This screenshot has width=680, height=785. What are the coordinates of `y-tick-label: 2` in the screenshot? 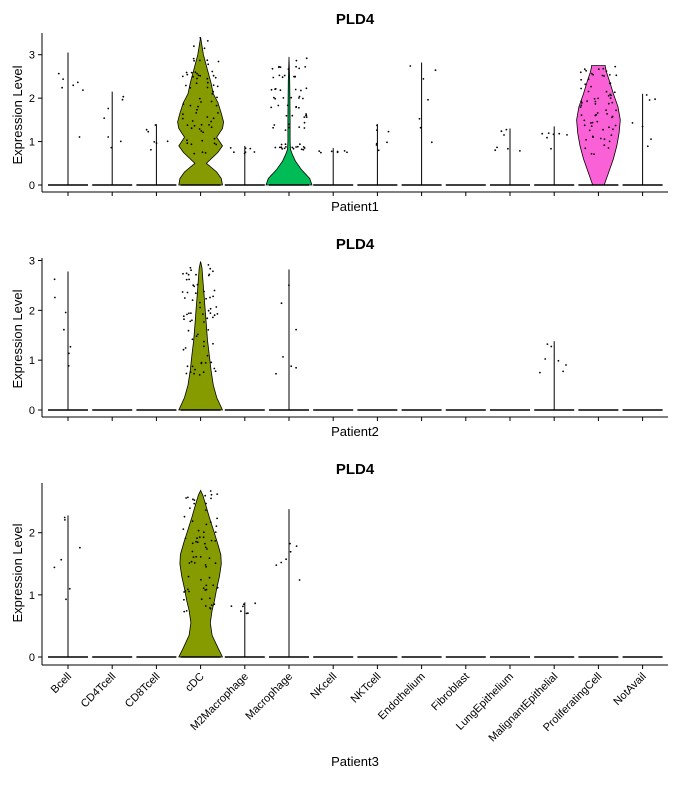 It's located at (32, 99).